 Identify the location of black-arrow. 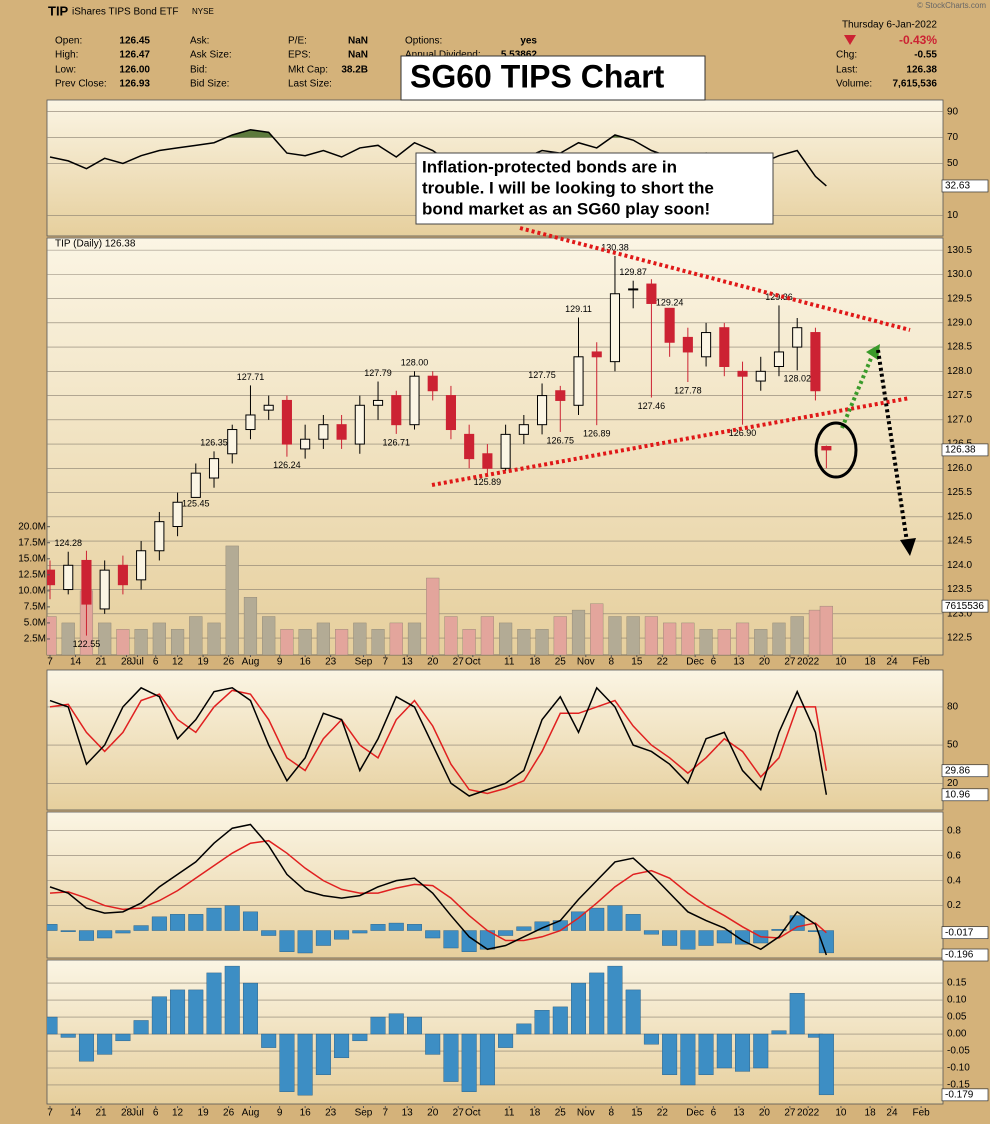
(892, 446).